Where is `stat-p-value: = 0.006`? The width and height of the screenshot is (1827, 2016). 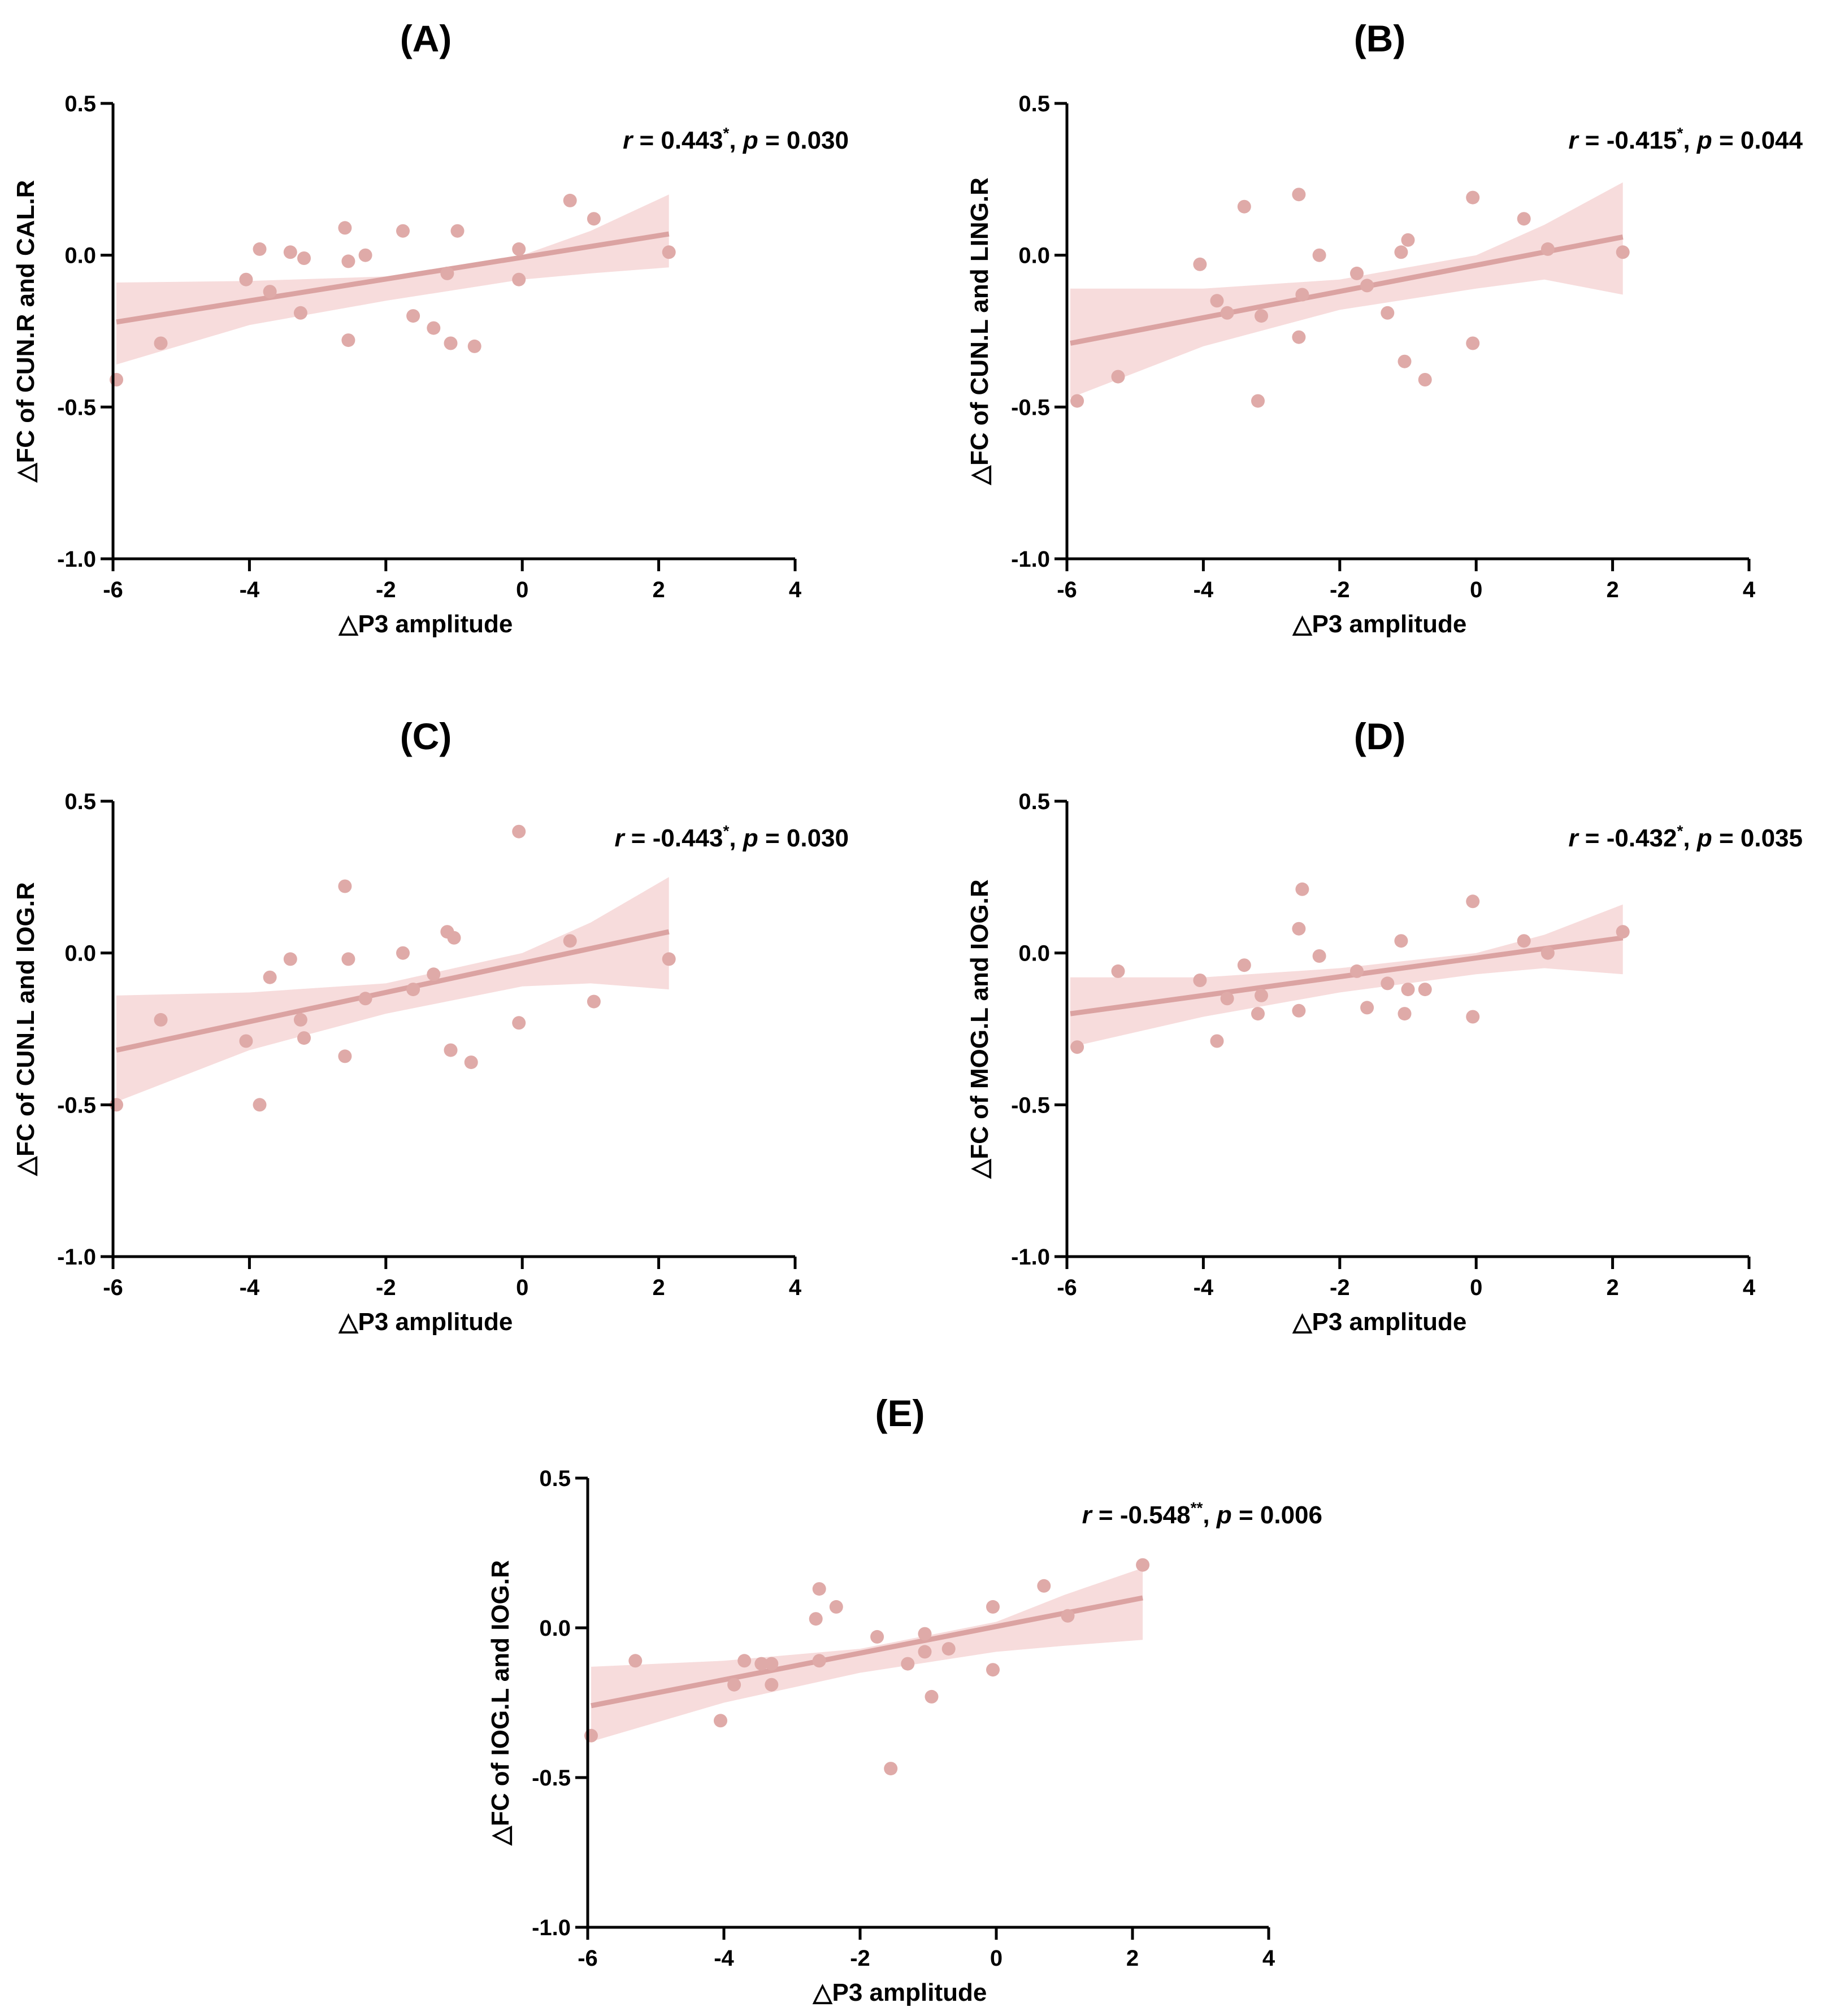 stat-p-value: = 0.006 is located at coordinates (1277, 1515).